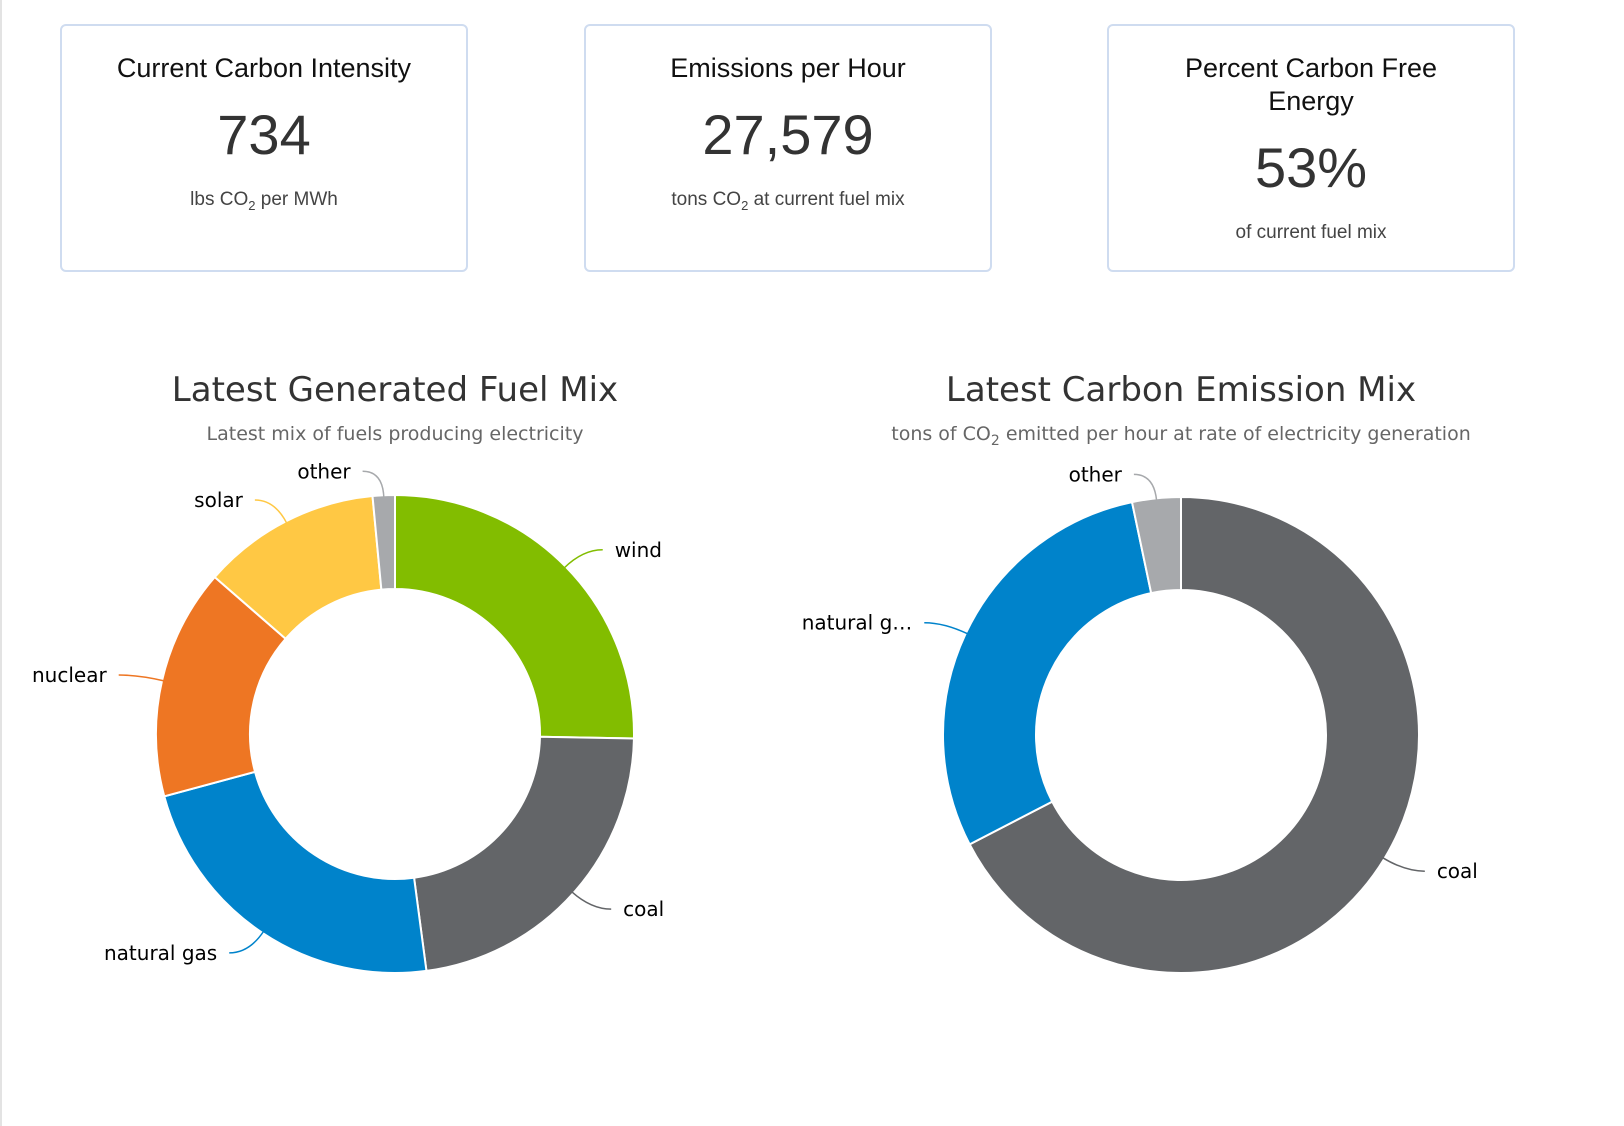  Describe the element at coordinates (1047, 673) in the screenshot. I see `slice-natural-g` at that location.